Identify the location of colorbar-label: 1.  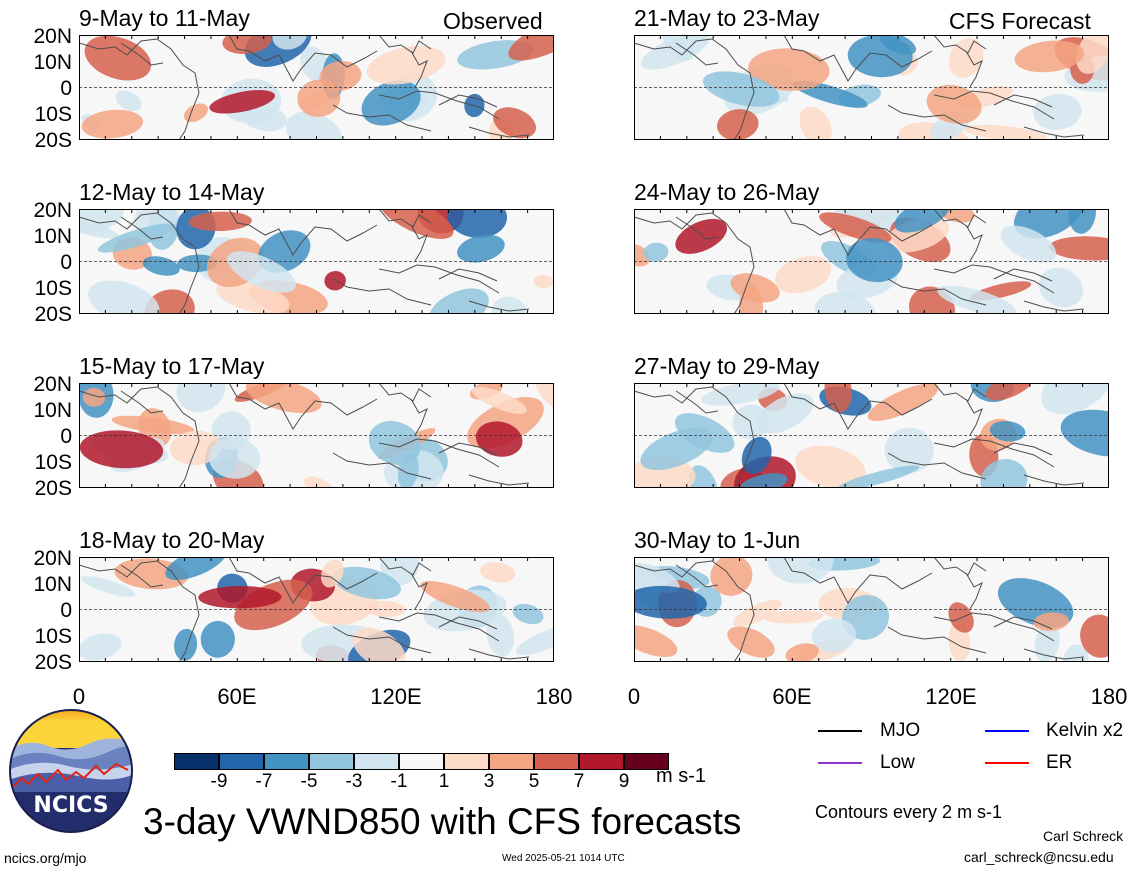
(444, 781).